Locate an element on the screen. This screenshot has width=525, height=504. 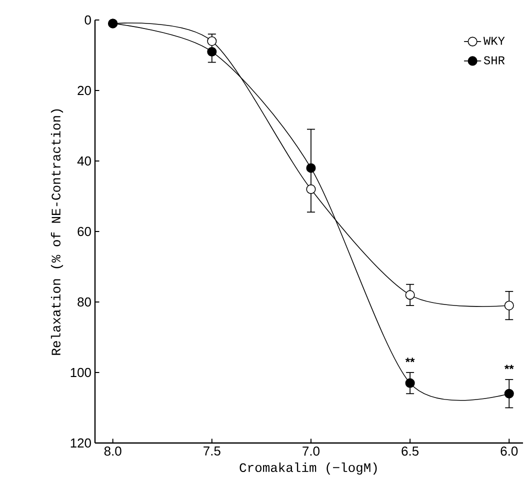
y-tick-label: 20 is located at coordinates (84, 91).